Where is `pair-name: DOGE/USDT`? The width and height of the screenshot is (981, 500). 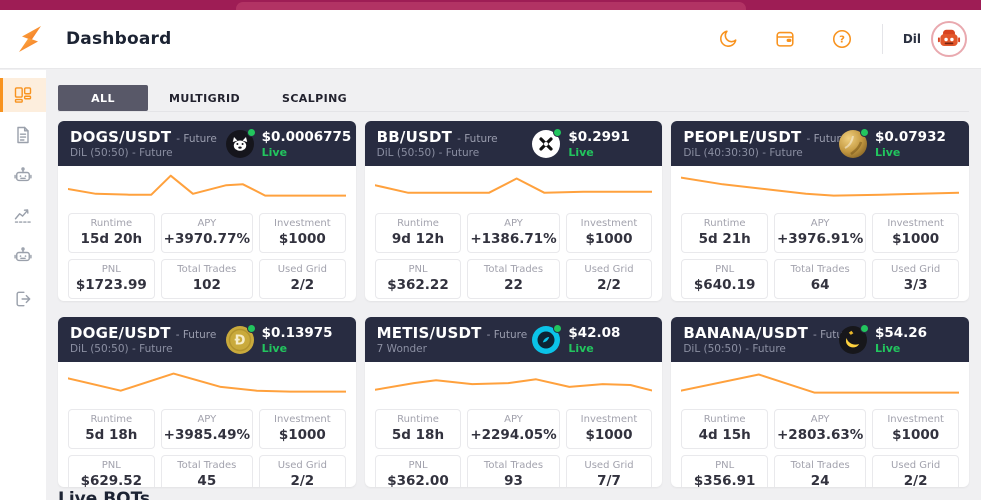
pair-name: DOGE/USDT is located at coordinates (120, 333).